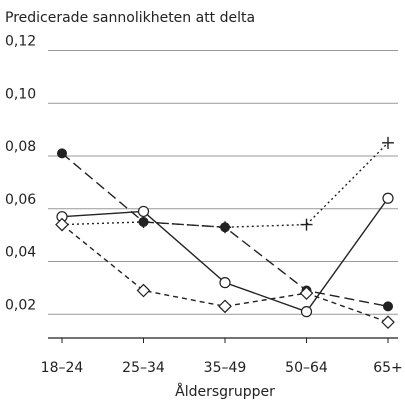 This screenshot has height=405, width=405. I want to click on x-tick-label: 50–64, so click(306, 368).